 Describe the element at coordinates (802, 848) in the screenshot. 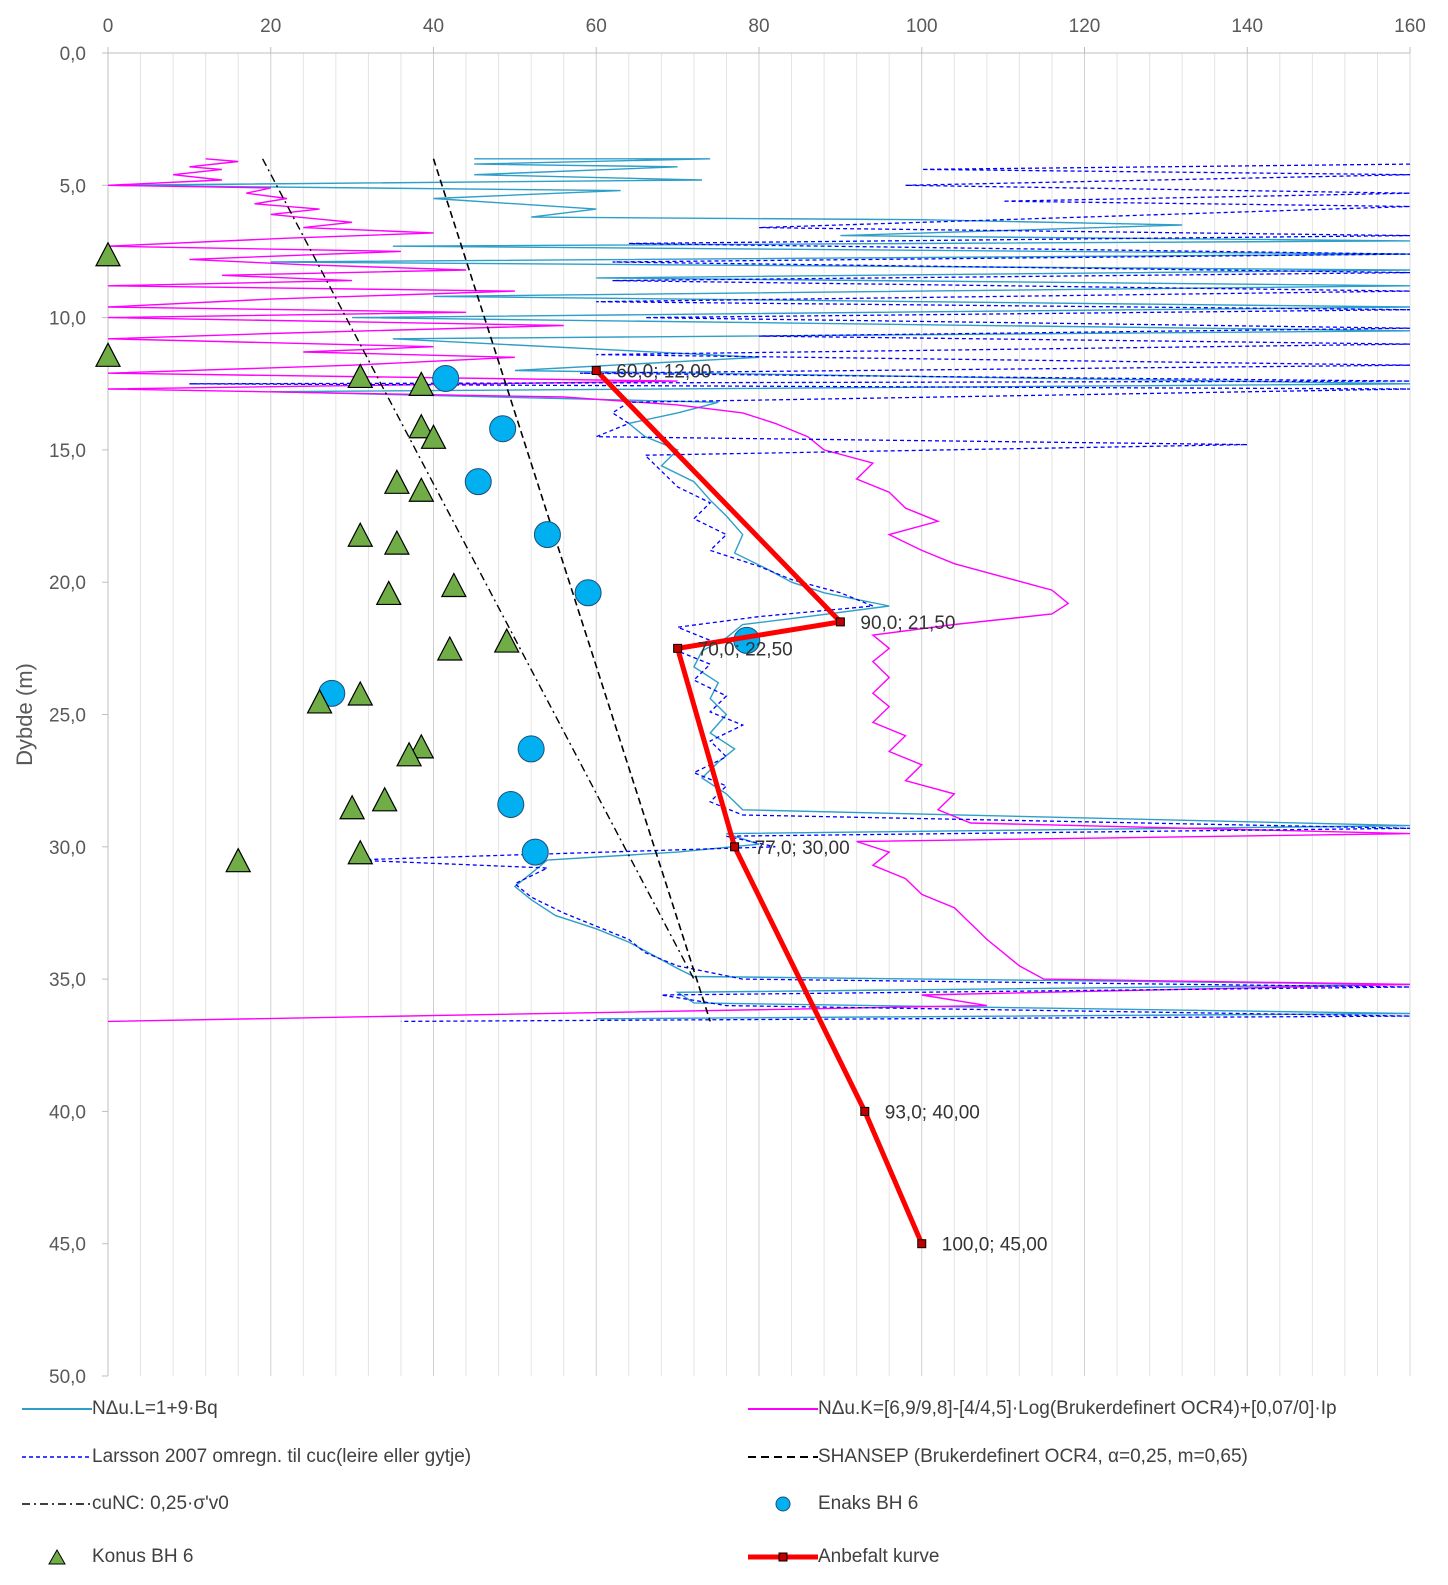

I see `anbefalt-data-label: 77,0; 30,00` at that location.